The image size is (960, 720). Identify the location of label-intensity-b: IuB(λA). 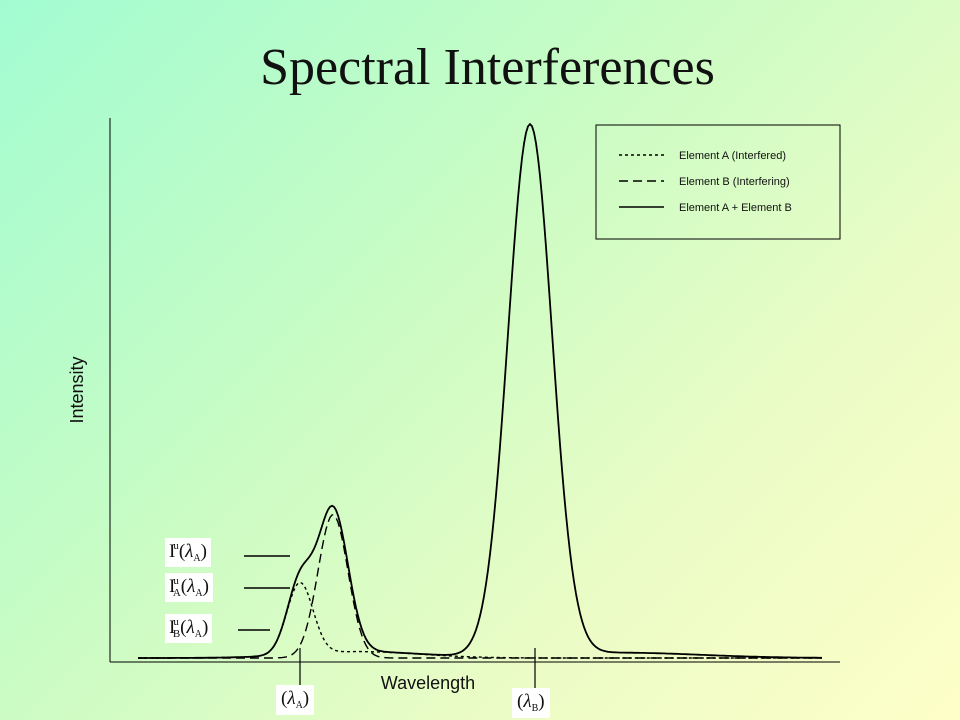
(189, 628).